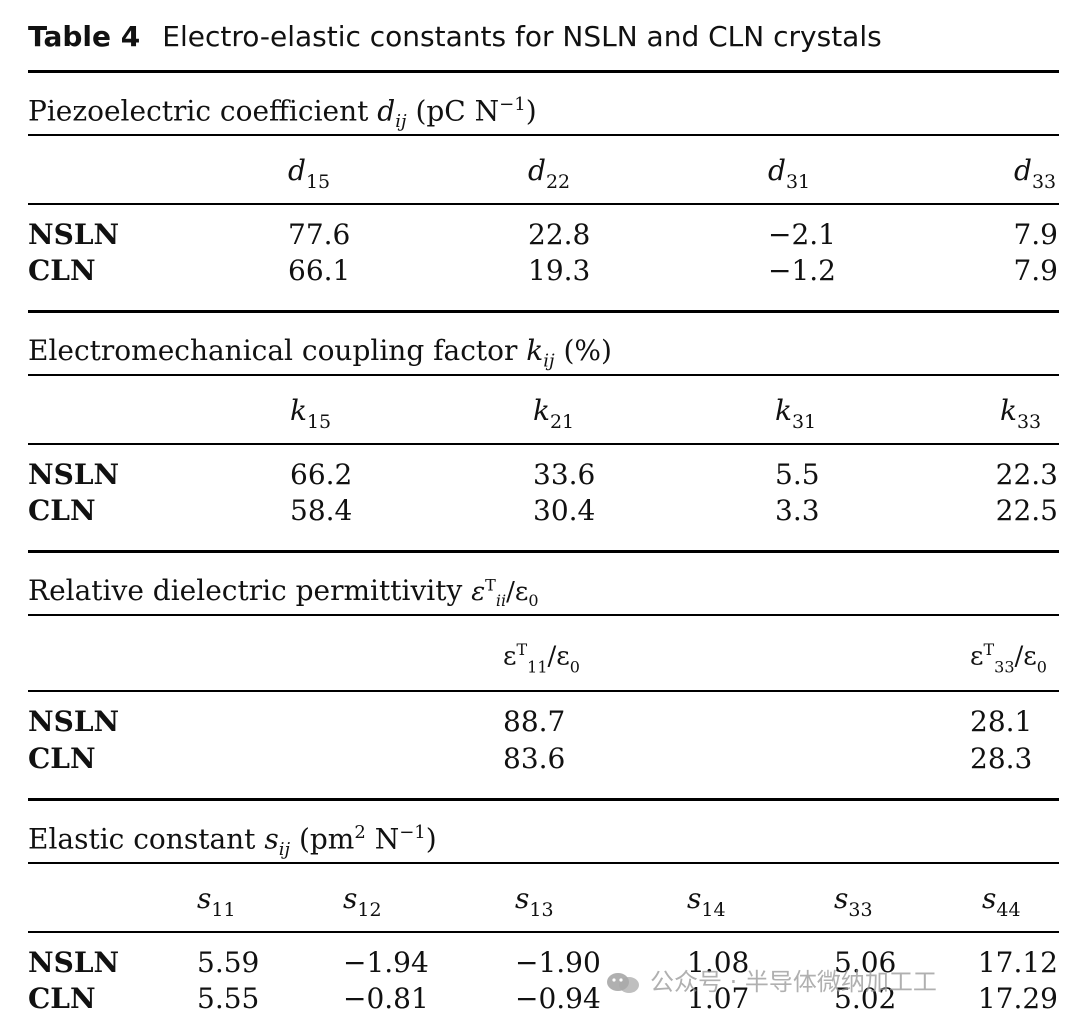 This screenshot has height=1023, width=1080. Describe the element at coordinates (564, 474) in the screenshot. I see `table-cell: 33.6` at that location.